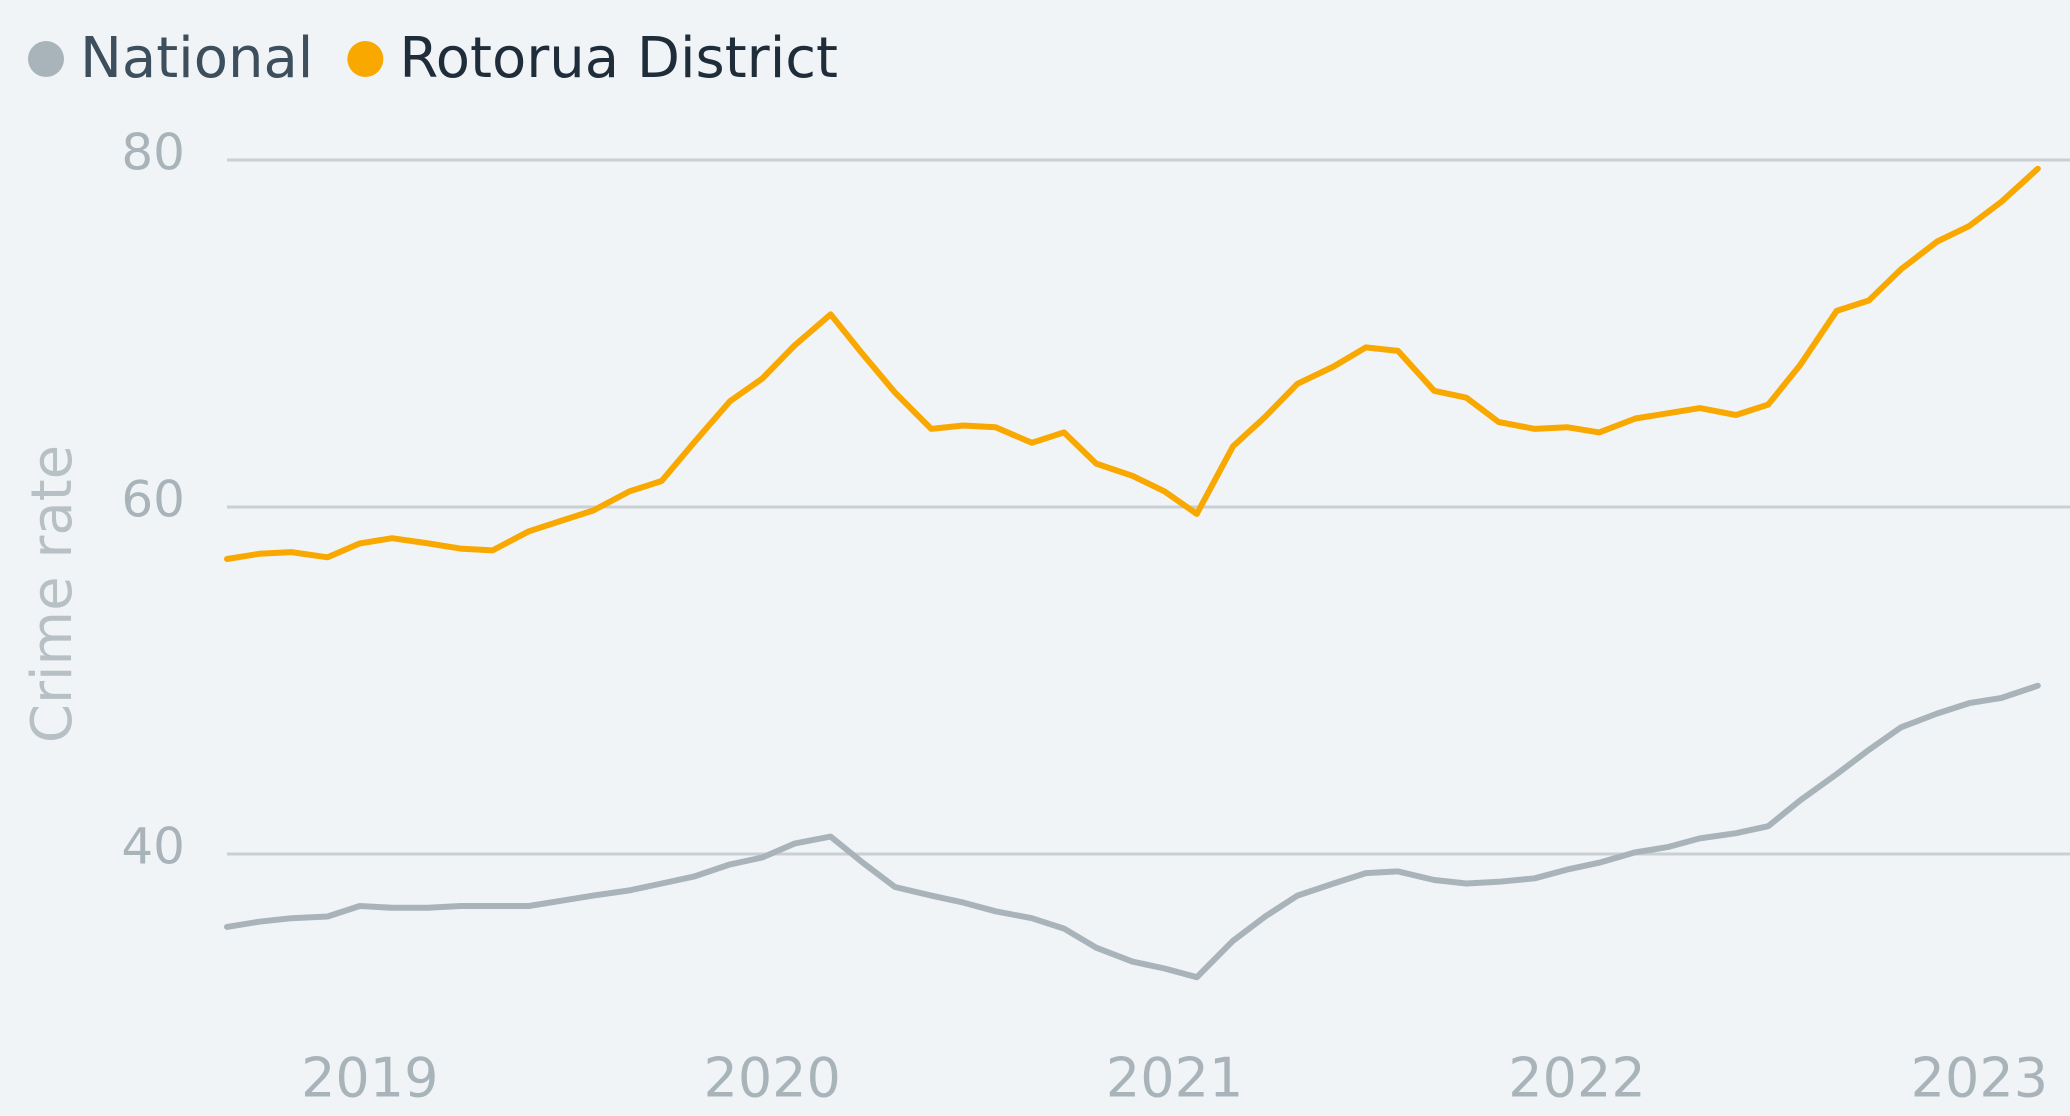  I want to click on legend-label: National, so click(196, 58).